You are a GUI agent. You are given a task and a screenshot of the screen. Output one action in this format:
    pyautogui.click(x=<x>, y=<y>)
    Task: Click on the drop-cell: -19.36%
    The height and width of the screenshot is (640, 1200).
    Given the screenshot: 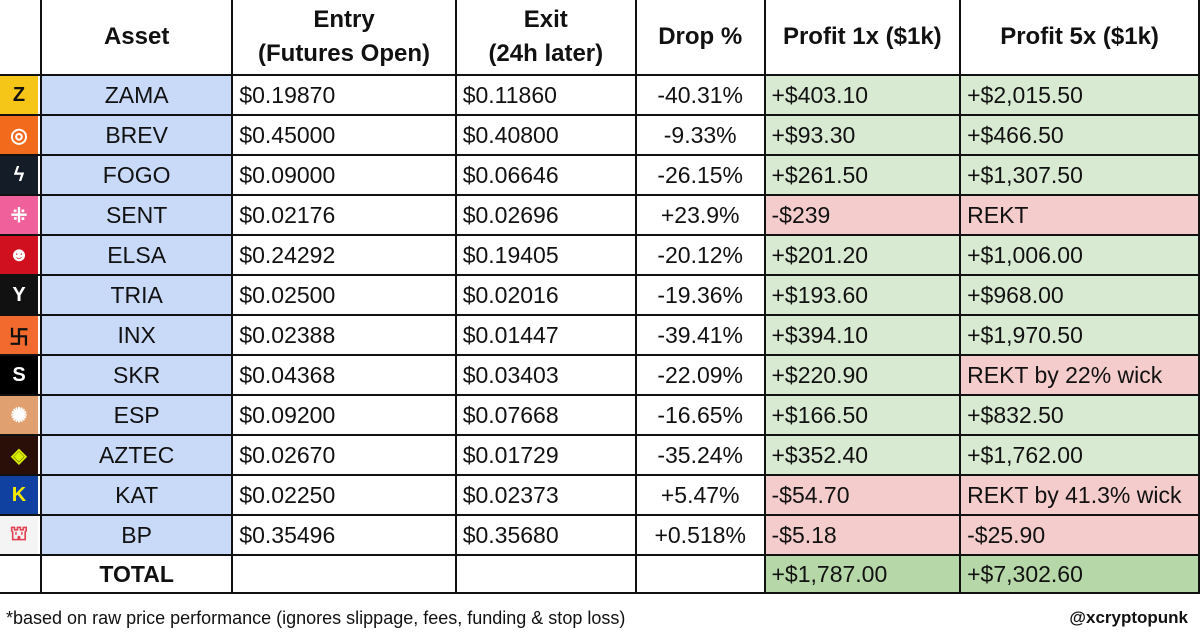 What is the action you would take?
    pyautogui.click(x=700, y=295)
    